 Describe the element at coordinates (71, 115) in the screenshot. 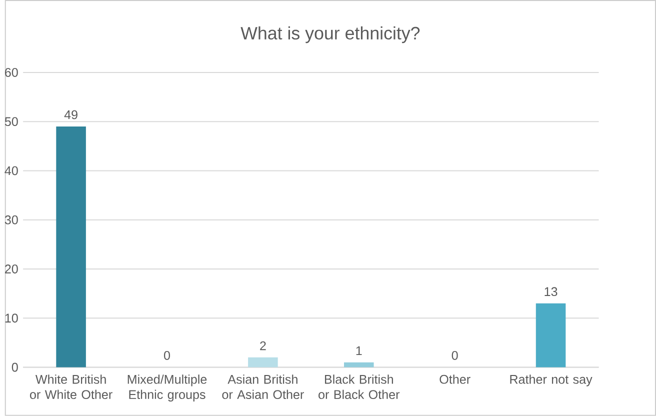

I see `data-label: 49` at that location.